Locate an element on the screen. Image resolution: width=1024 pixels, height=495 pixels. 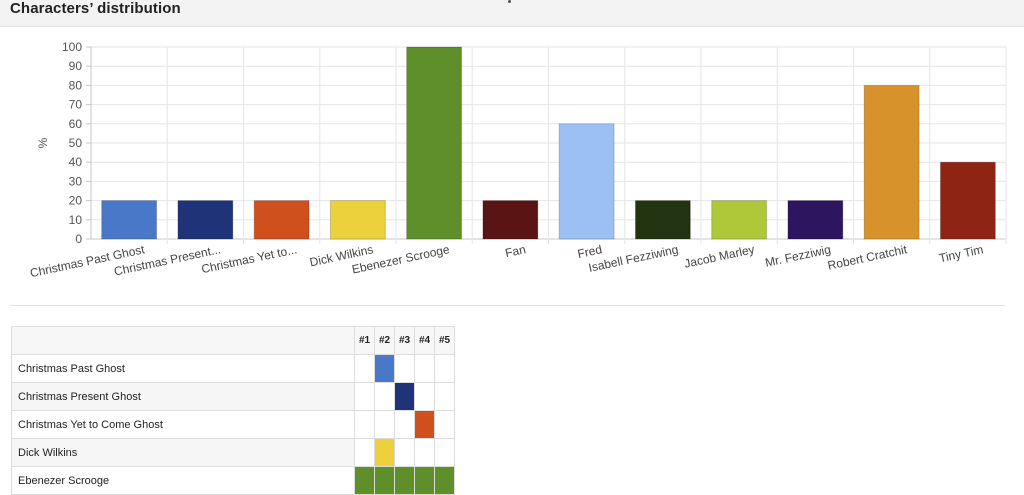
table-row: Christmas Yet to Come Ghost is located at coordinates (233, 424).